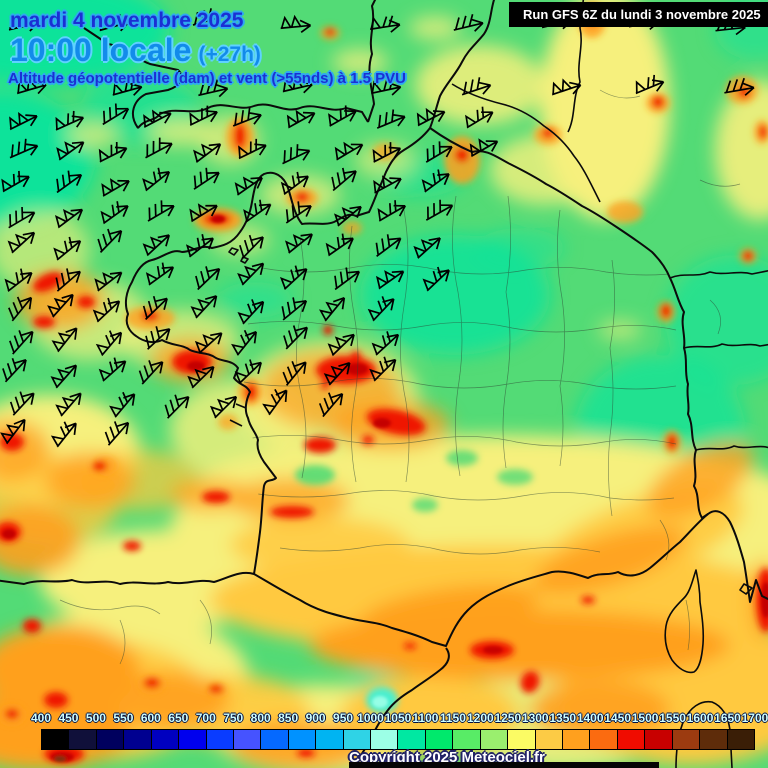  Describe the element at coordinates (480, 718) in the screenshot. I see `legend-value-label: 1200` at that location.